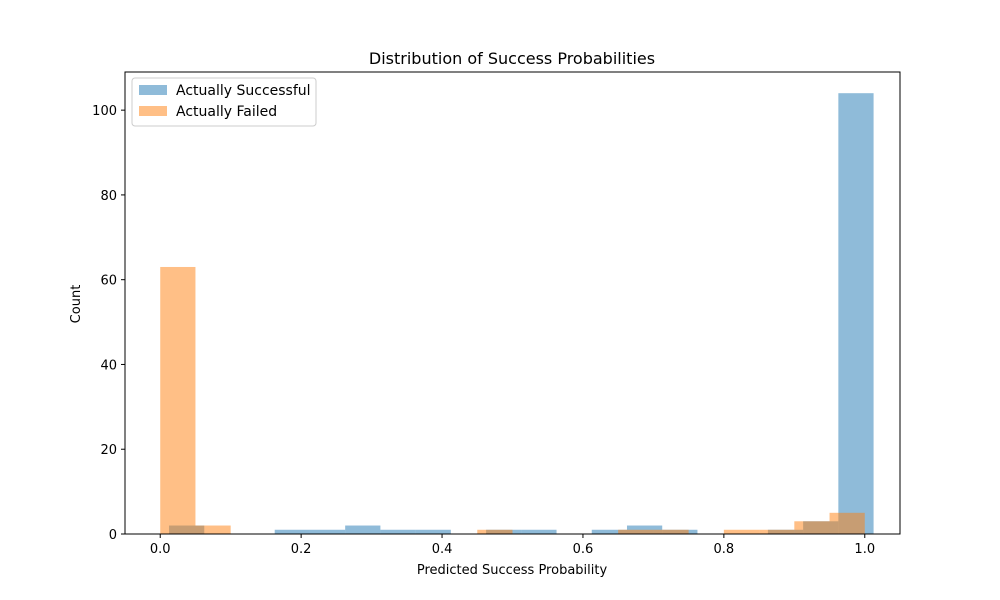 Image resolution: width=1000 pixels, height=600 pixels. Describe the element at coordinates (160, 549) in the screenshot. I see `x-tick-label: 0.0` at that location.